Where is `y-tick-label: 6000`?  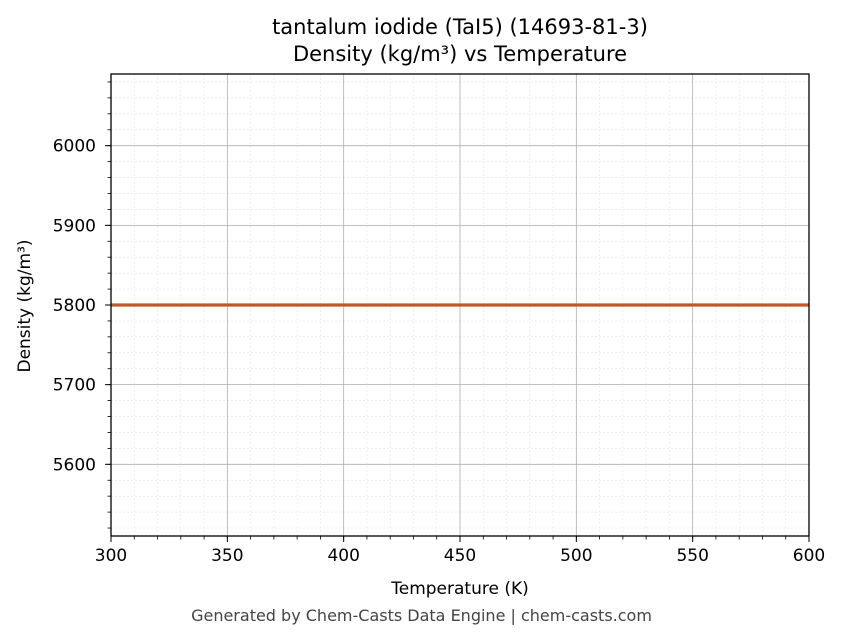 y-tick-label: 6000 is located at coordinates (74, 147).